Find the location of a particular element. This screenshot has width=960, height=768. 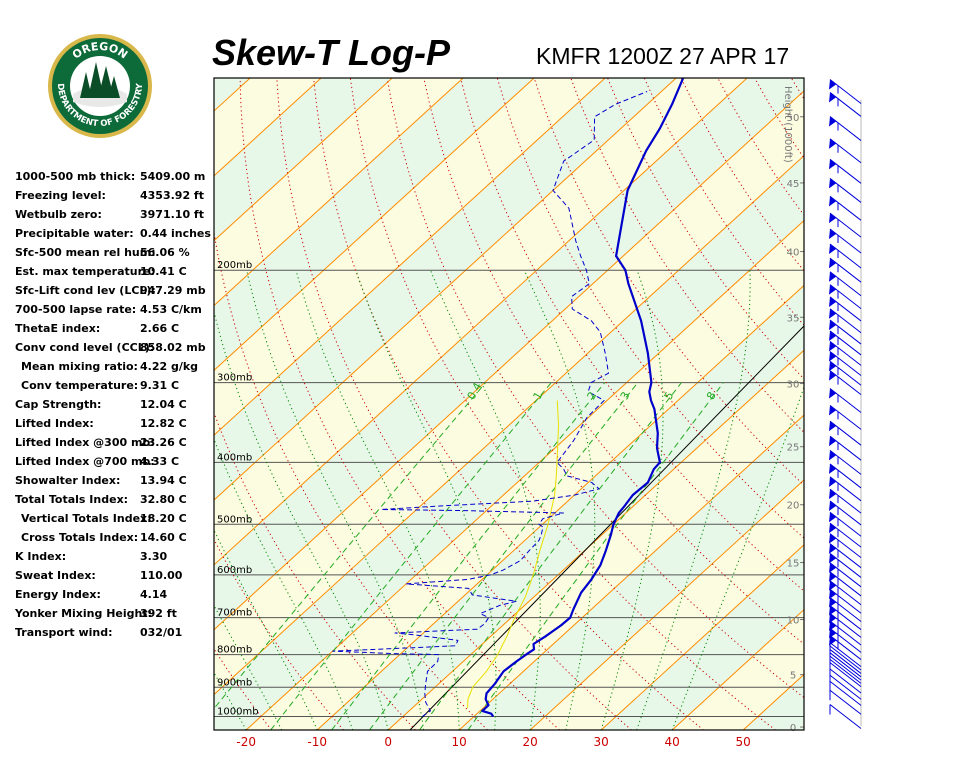

index-label: Vertical Totals Index: is located at coordinates (86, 518).